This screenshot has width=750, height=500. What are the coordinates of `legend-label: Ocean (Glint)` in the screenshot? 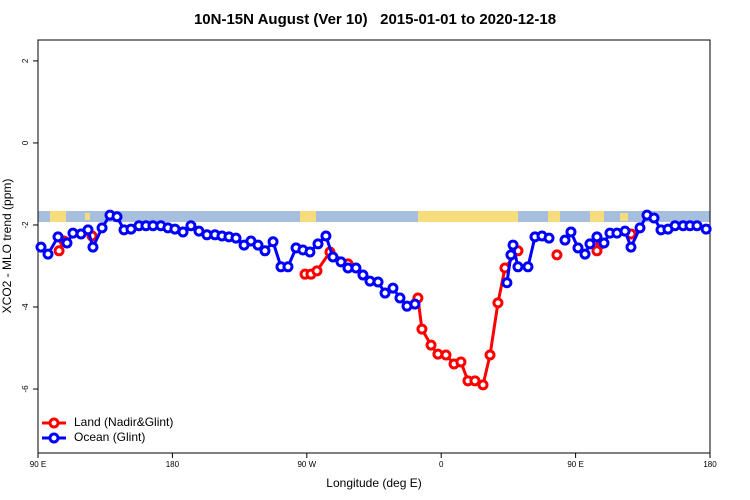 It's located at (109, 437).